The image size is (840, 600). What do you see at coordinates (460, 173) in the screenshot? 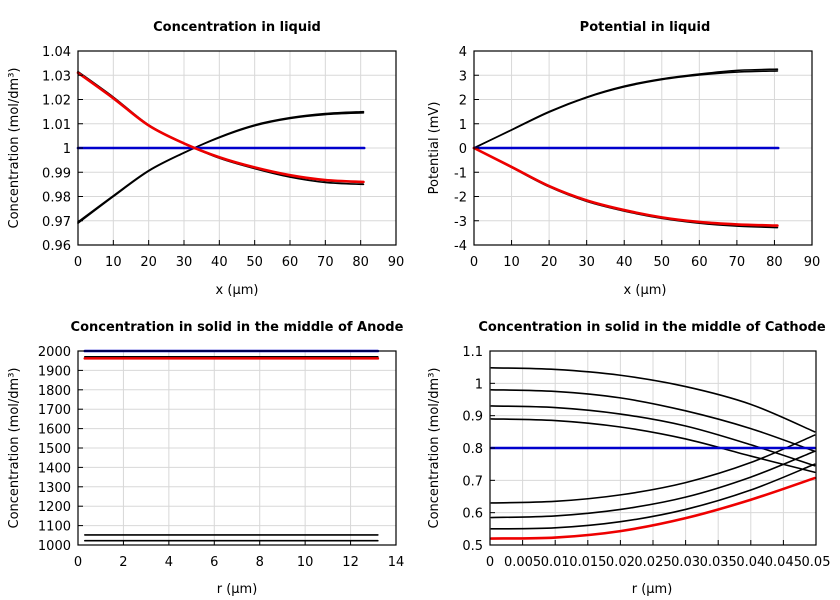
I see `y-tick-label: -1` at bounding box center [460, 173].